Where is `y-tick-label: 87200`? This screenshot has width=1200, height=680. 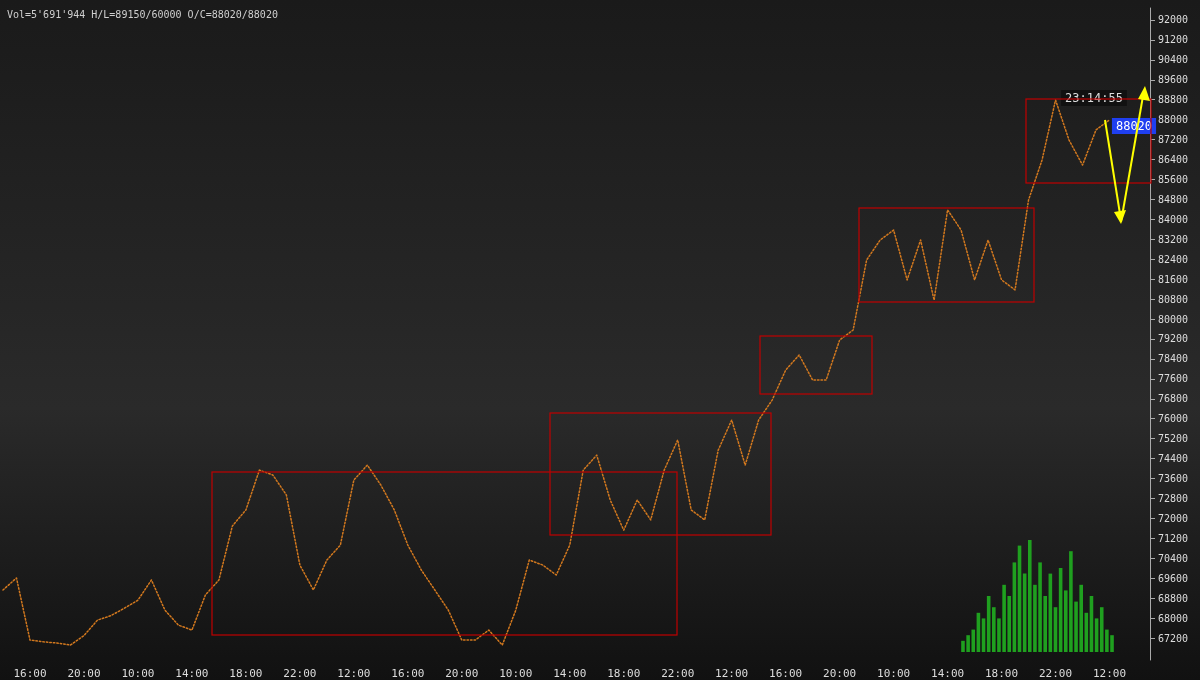 y-tick-label: 87200 is located at coordinates (1173, 140).